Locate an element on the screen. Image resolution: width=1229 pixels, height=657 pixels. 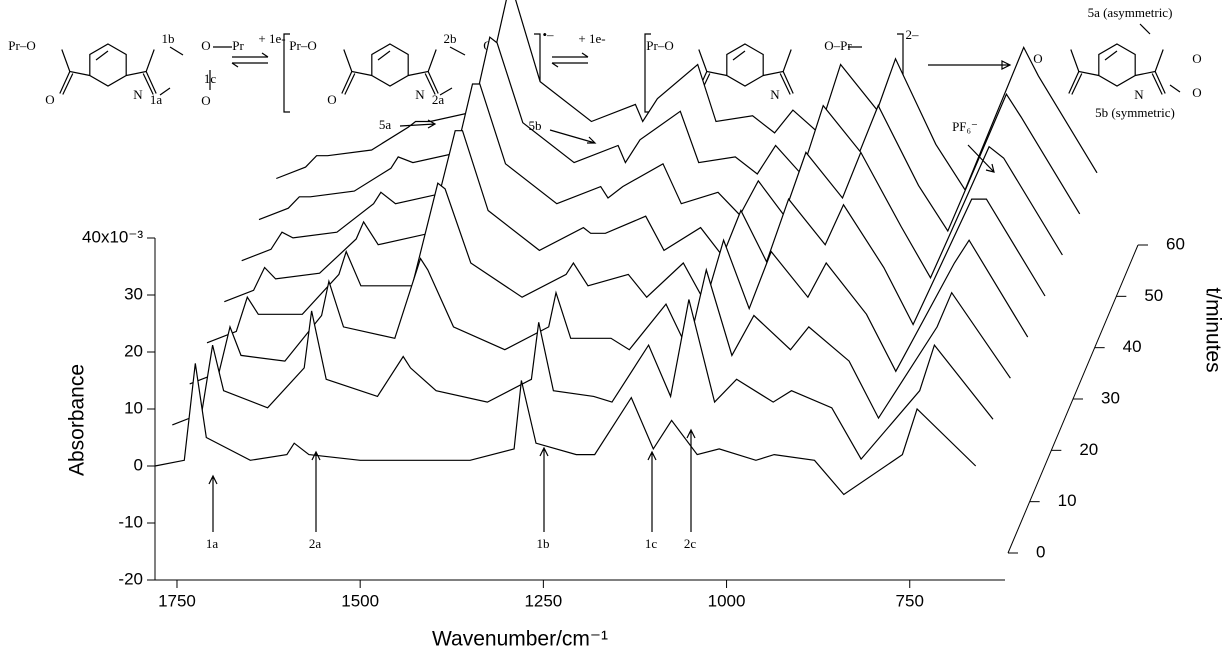
annotation-label: 1b is located at coordinates (543, 543).